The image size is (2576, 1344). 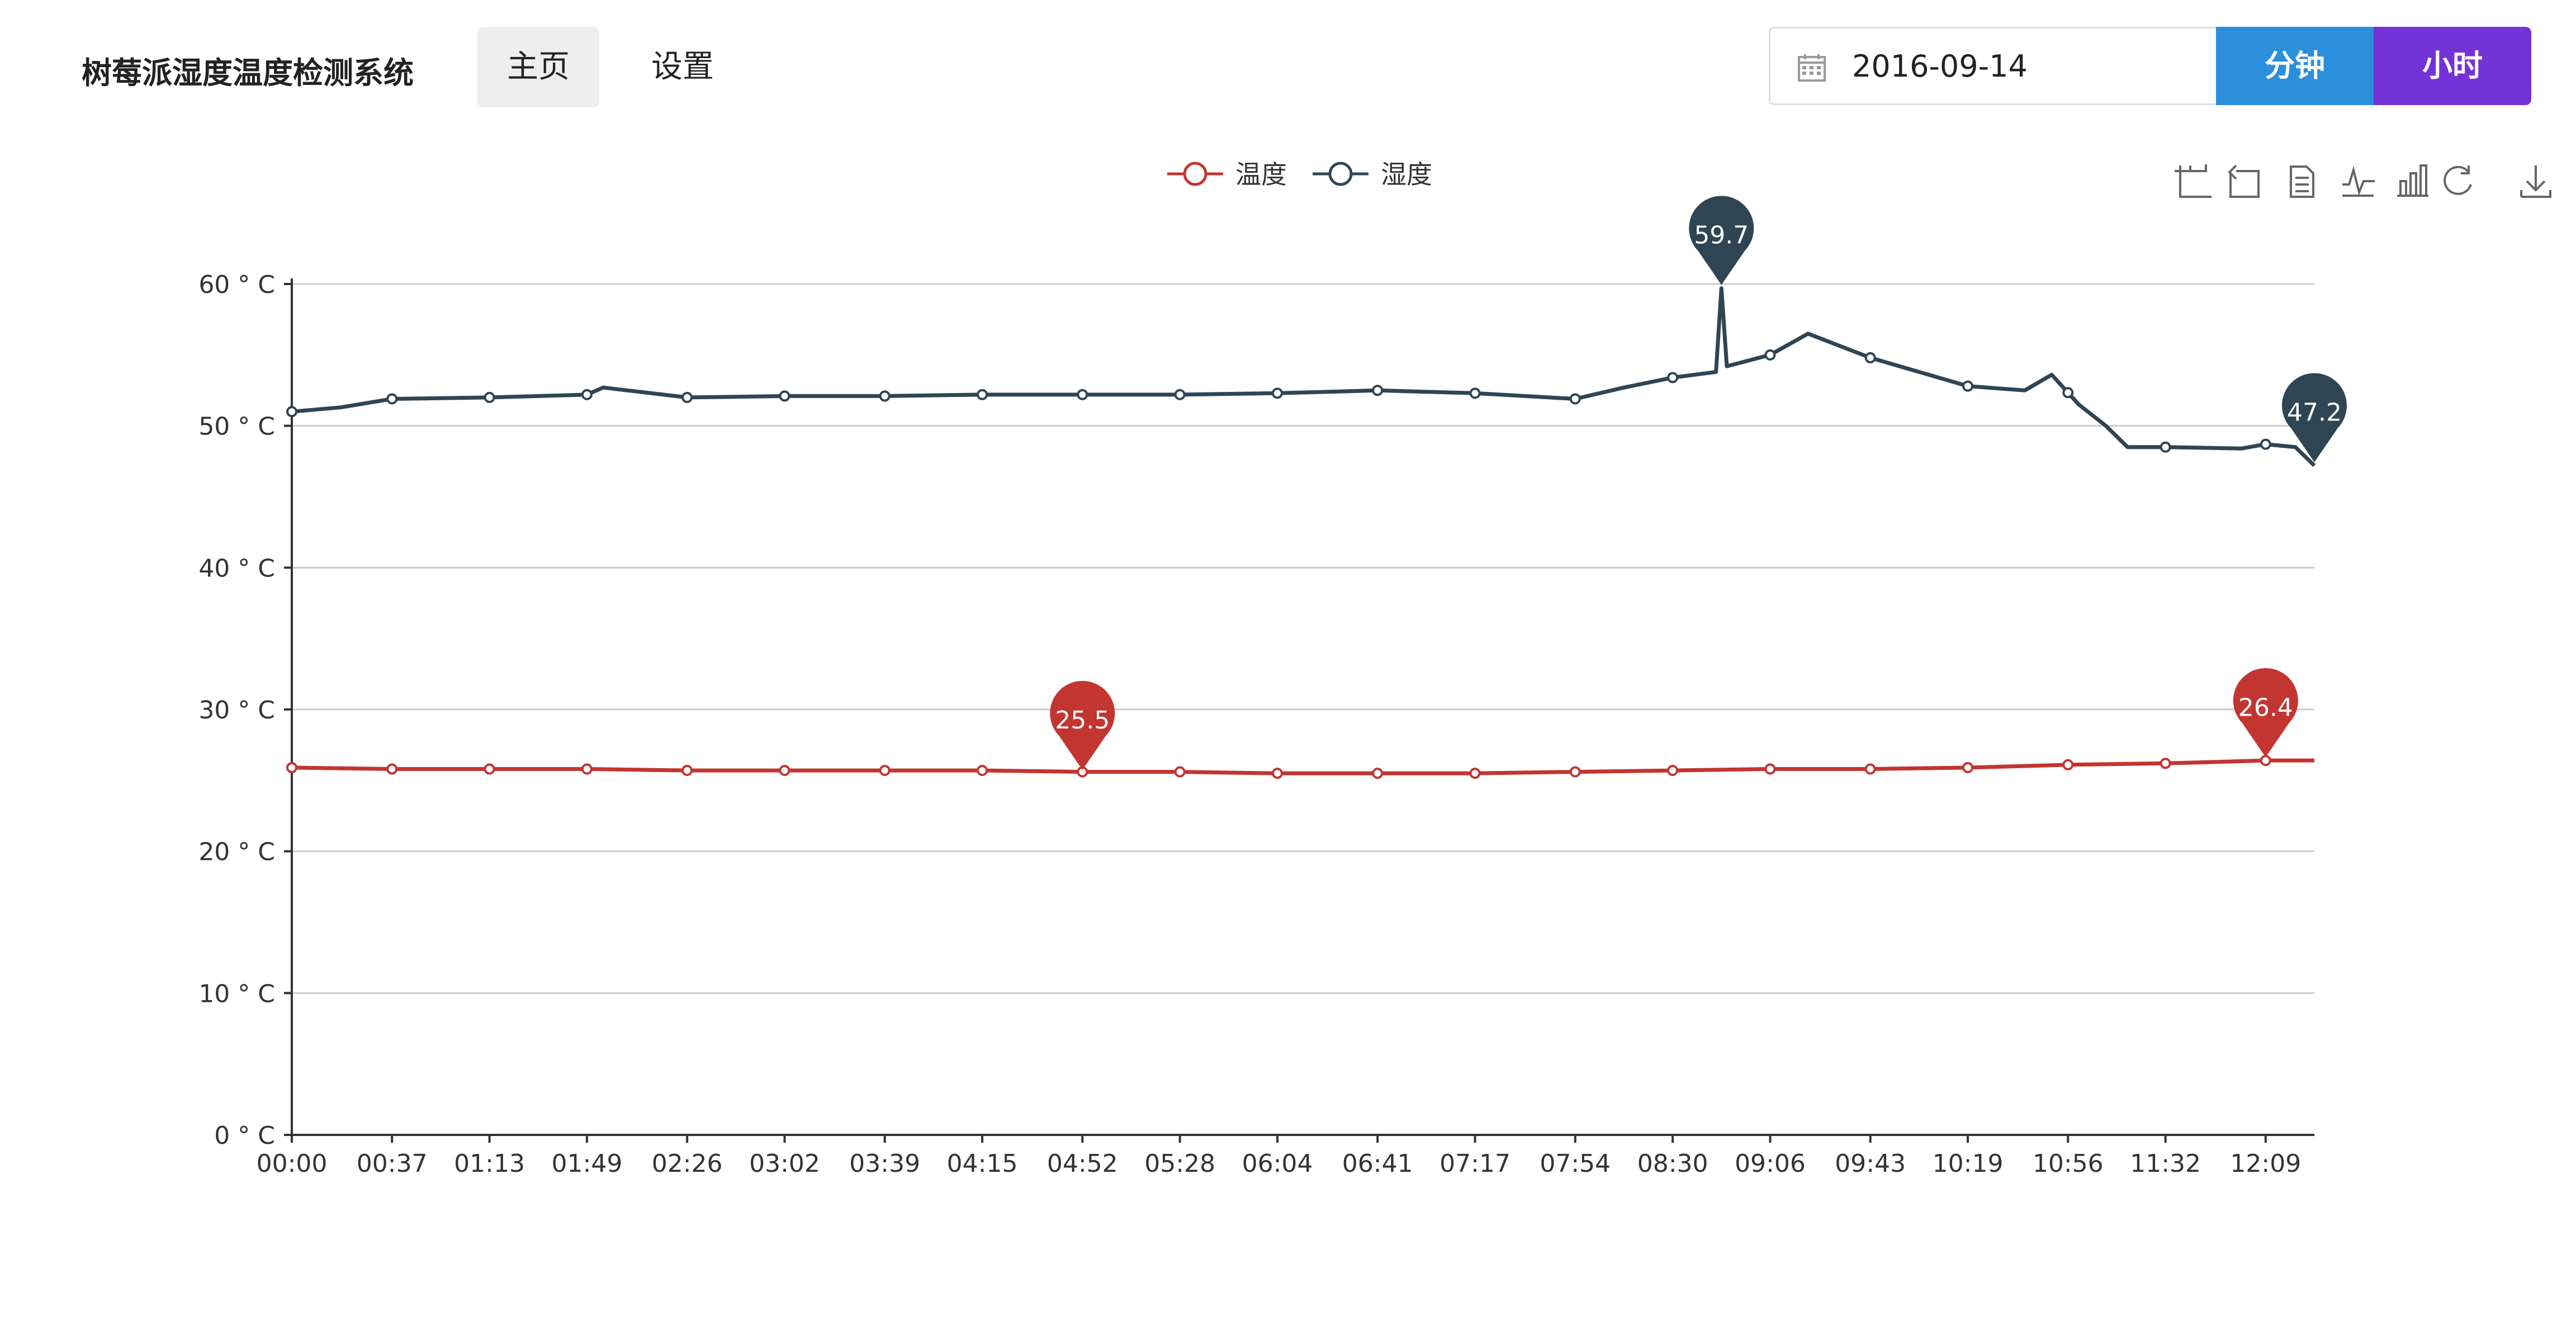 What do you see at coordinates (2413, 180) in the screenshot?
I see `bar-chart-icon` at bounding box center [2413, 180].